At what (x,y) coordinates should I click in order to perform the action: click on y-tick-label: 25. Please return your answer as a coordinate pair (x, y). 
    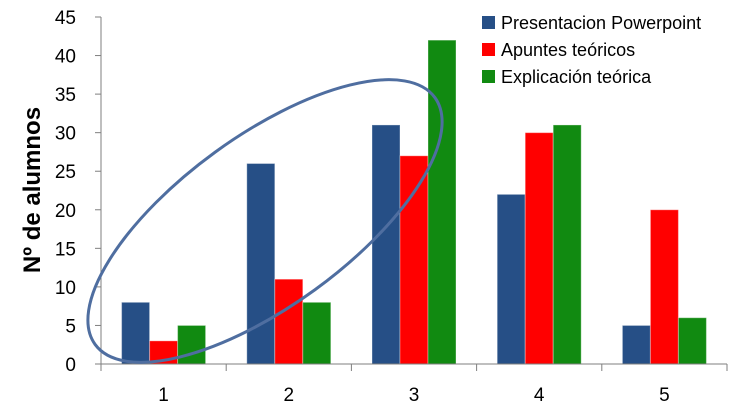
    Looking at the image, I should click on (65, 172).